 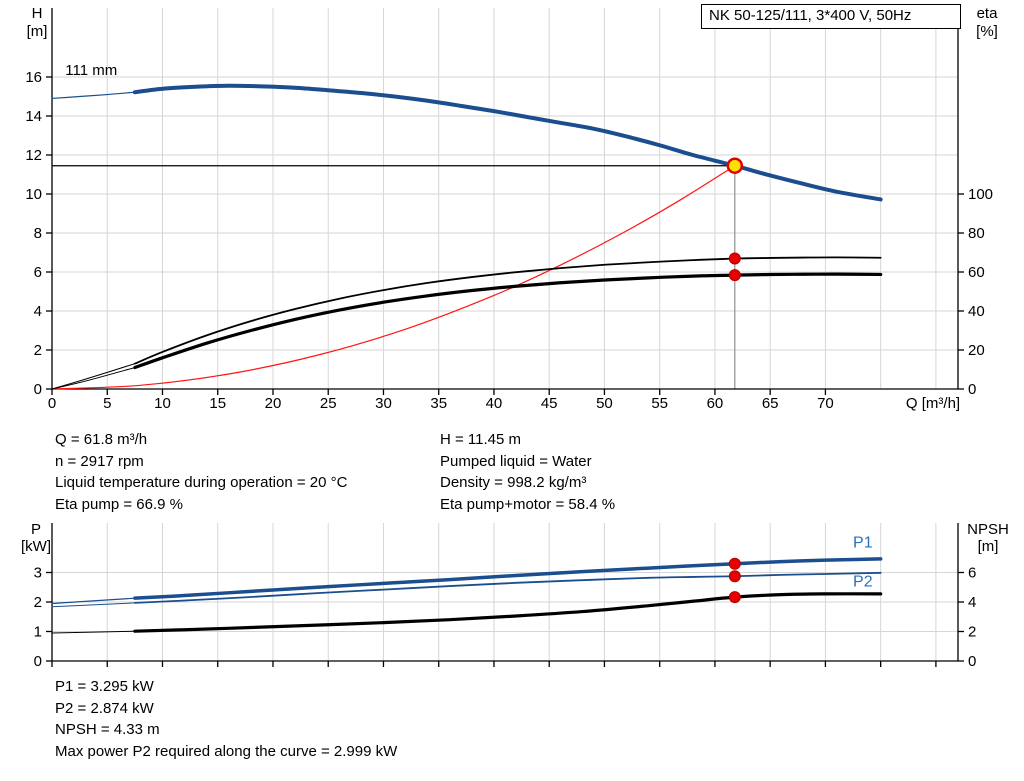 I want to click on npsh-value-text: NPSH = 4.33 m, so click(x=107, y=729).